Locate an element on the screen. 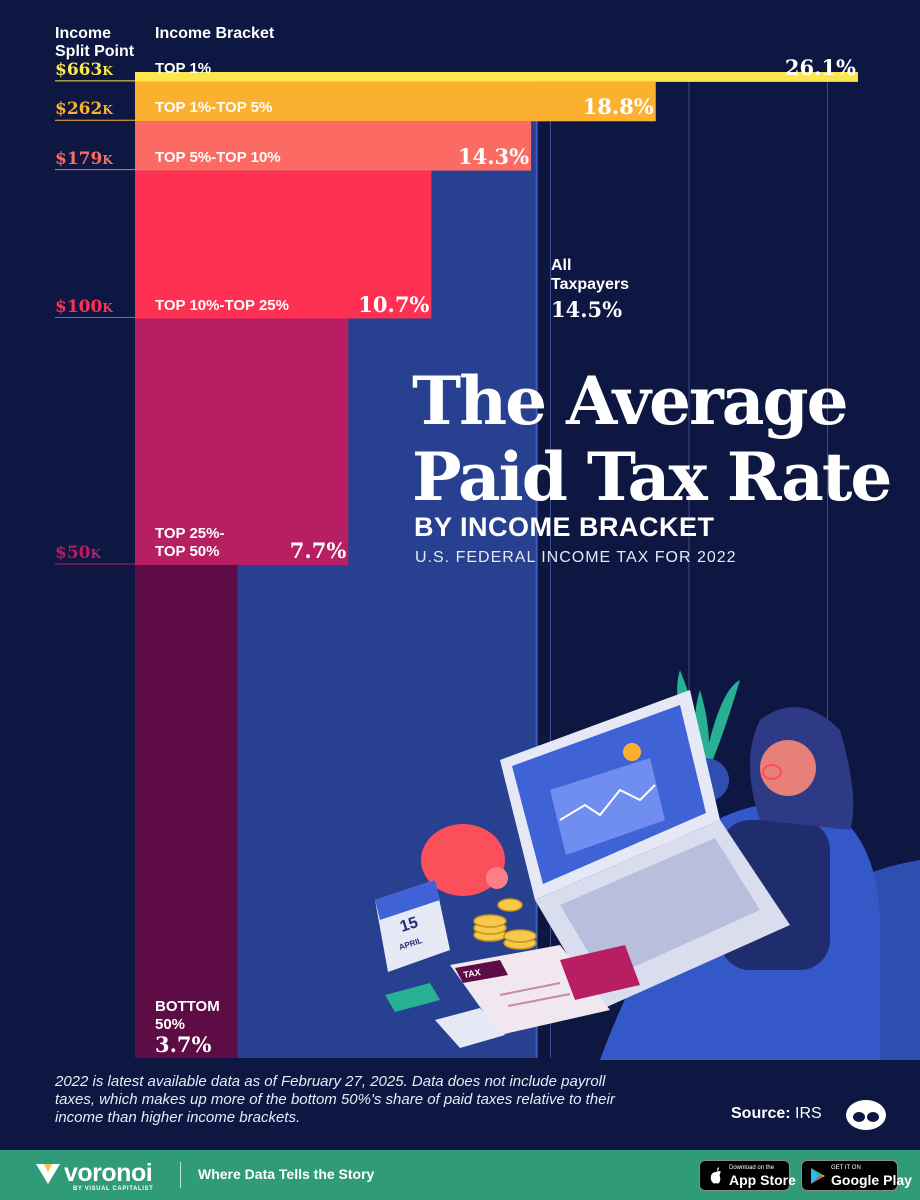 The image size is (920, 1200). split-point-label-5: $50K is located at coordinates (78, 553).